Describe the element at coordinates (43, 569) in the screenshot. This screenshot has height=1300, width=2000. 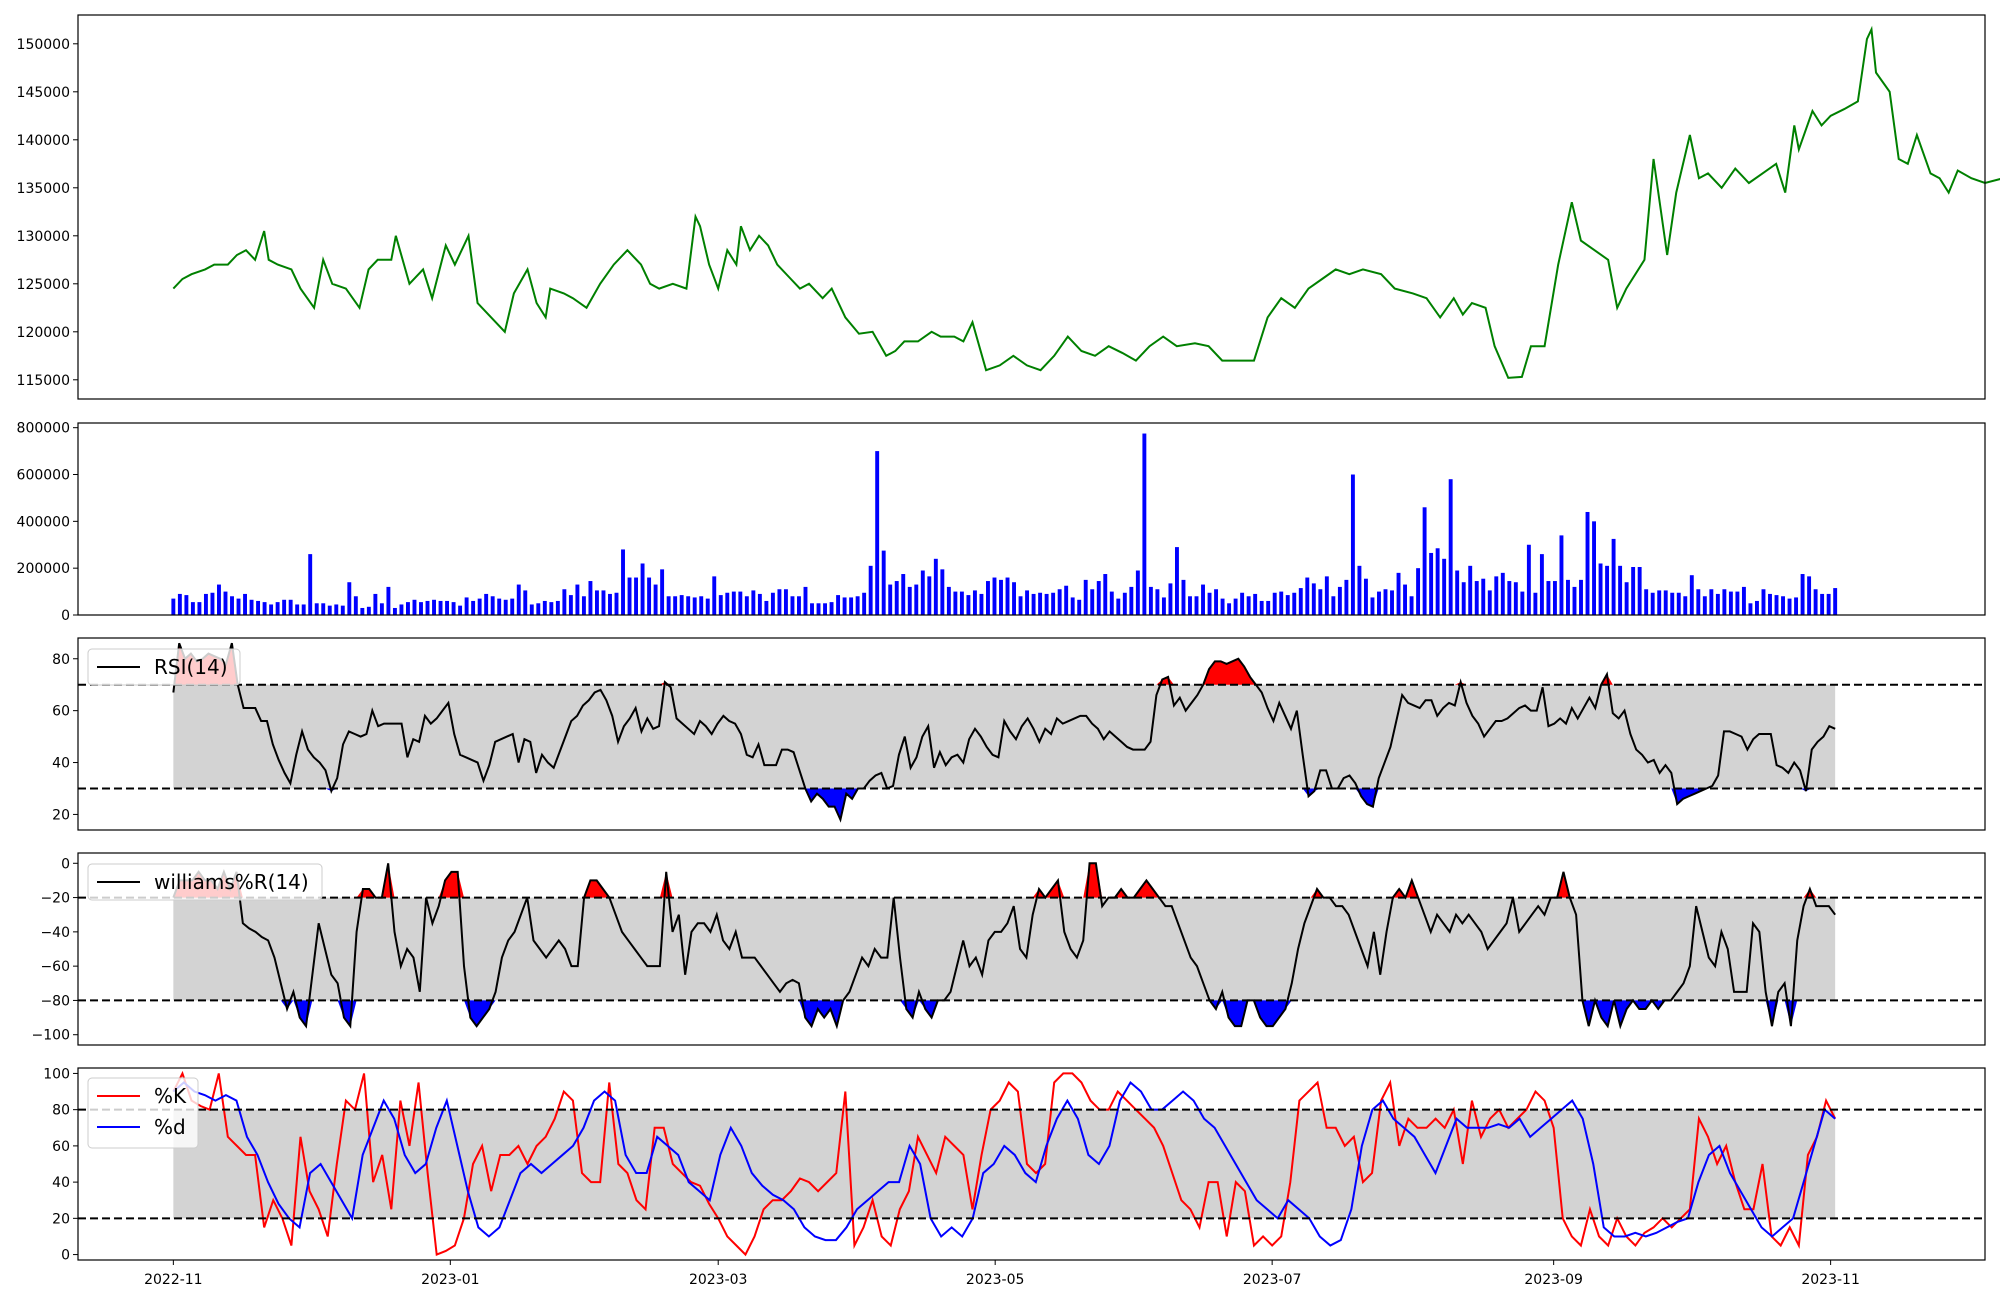
I see `volume-ytick-label: 200000` at that location.